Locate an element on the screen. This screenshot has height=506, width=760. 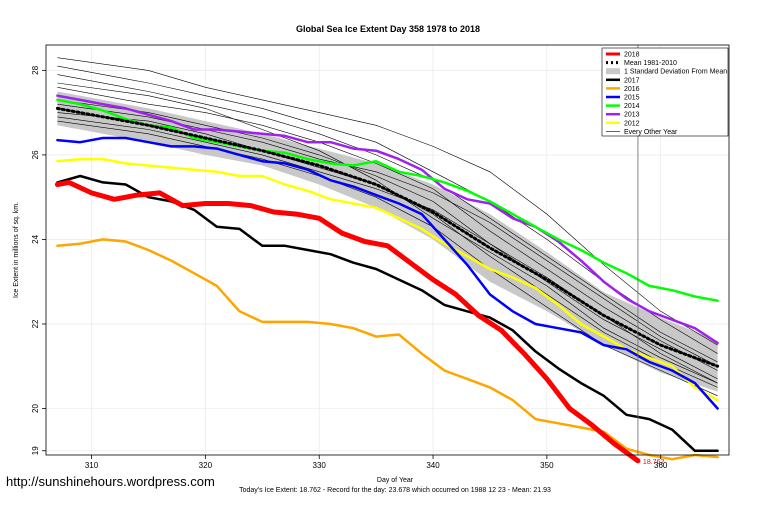
legend-label-2016: 2016 is located at coordinates (632, 89).